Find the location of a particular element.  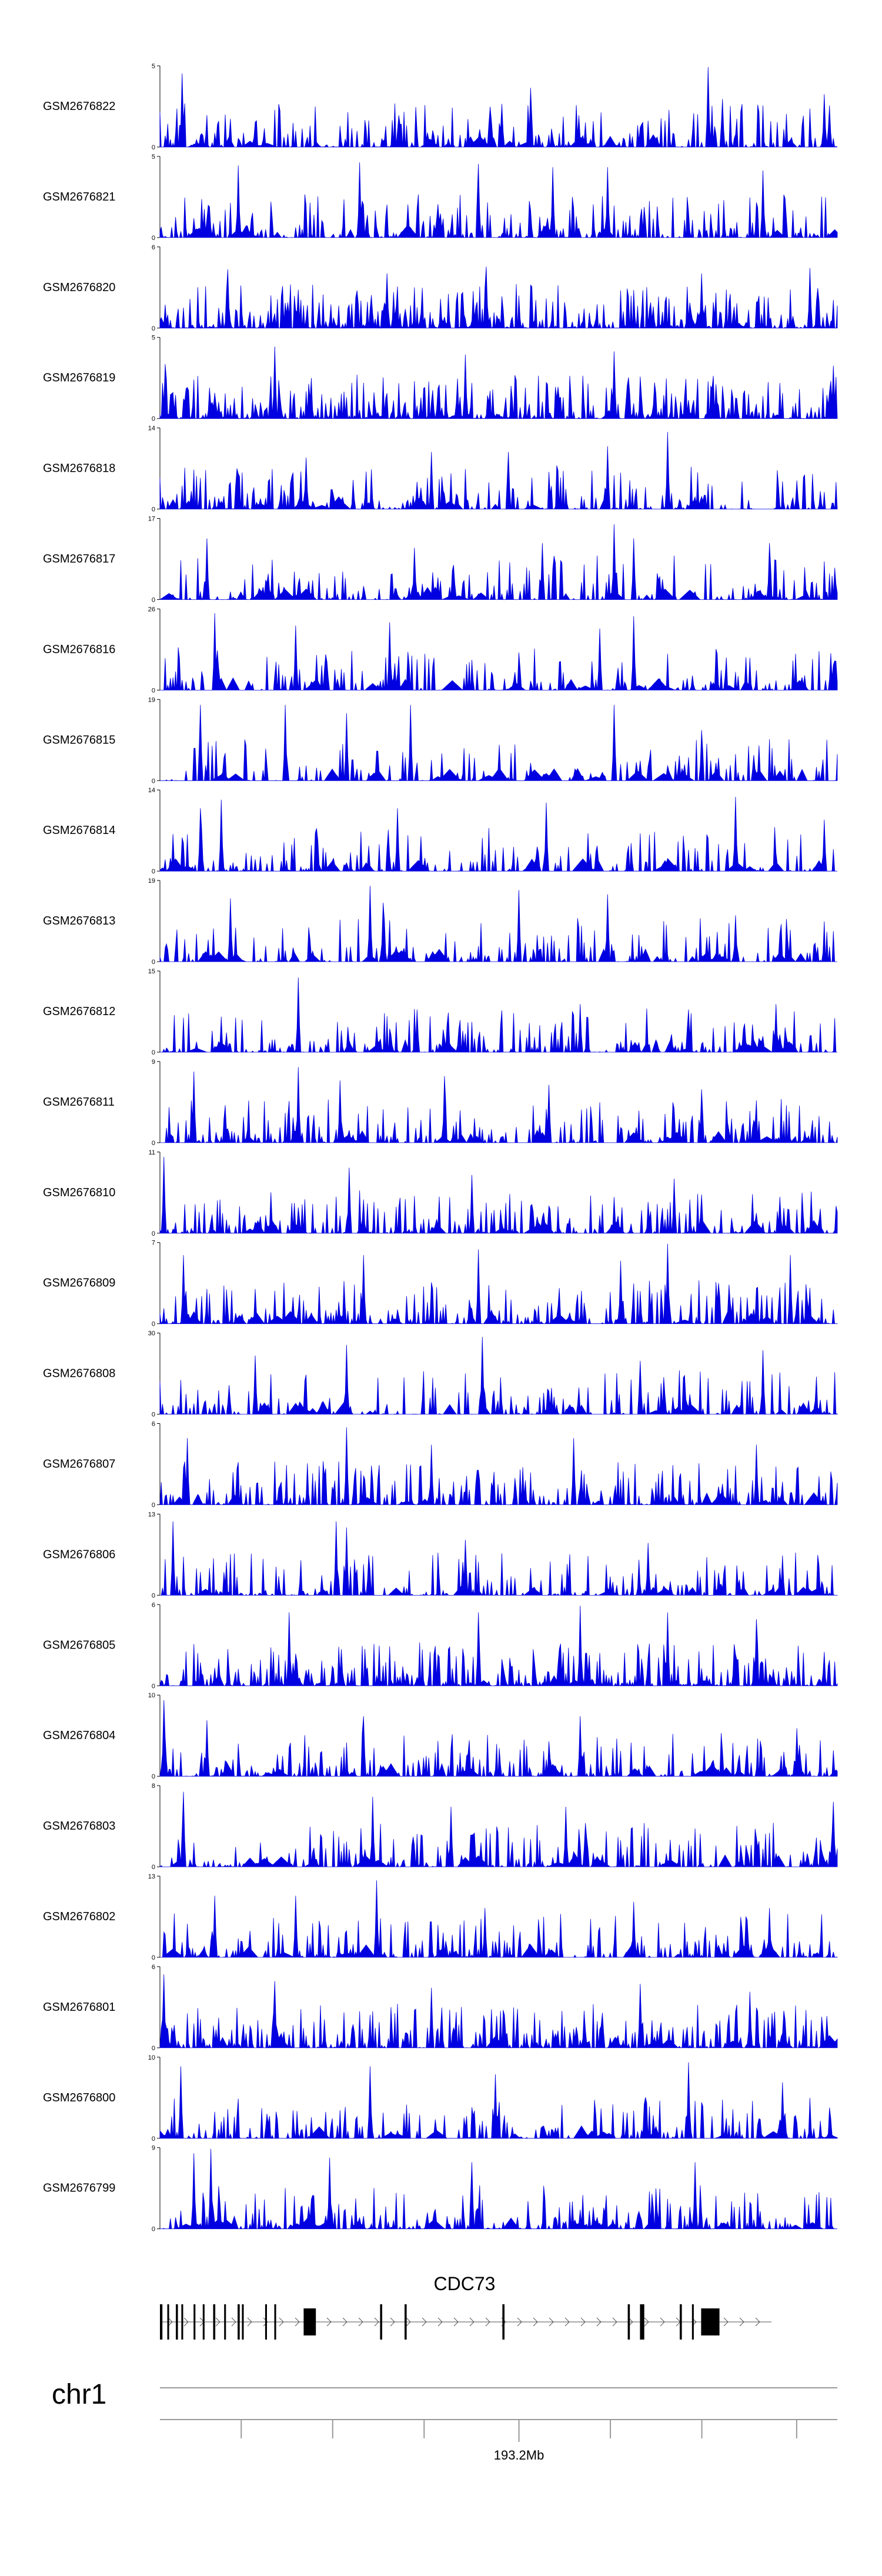

track-GSM2676811: GSM2676811 9 0 is located at coordinates (440, 1103).